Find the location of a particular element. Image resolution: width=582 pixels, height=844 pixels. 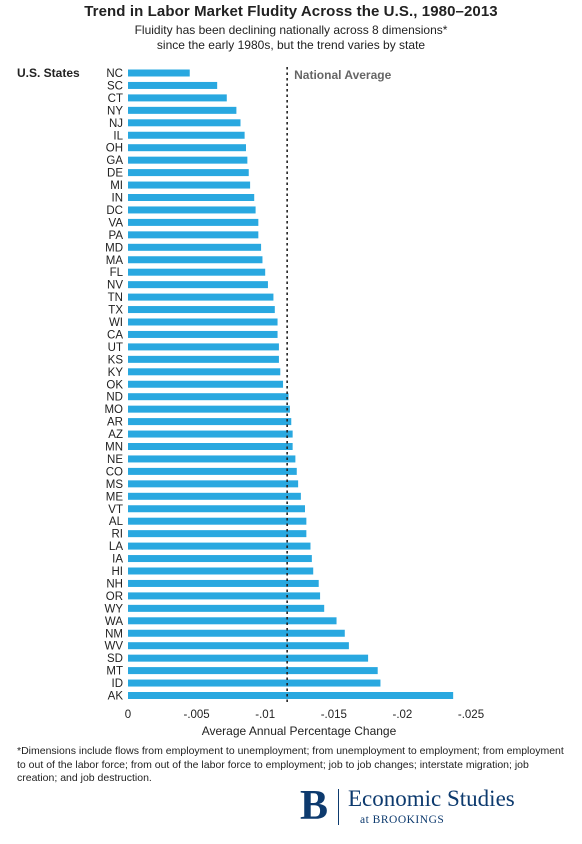

category-label-me: ME is located at coordinates (115, 497).